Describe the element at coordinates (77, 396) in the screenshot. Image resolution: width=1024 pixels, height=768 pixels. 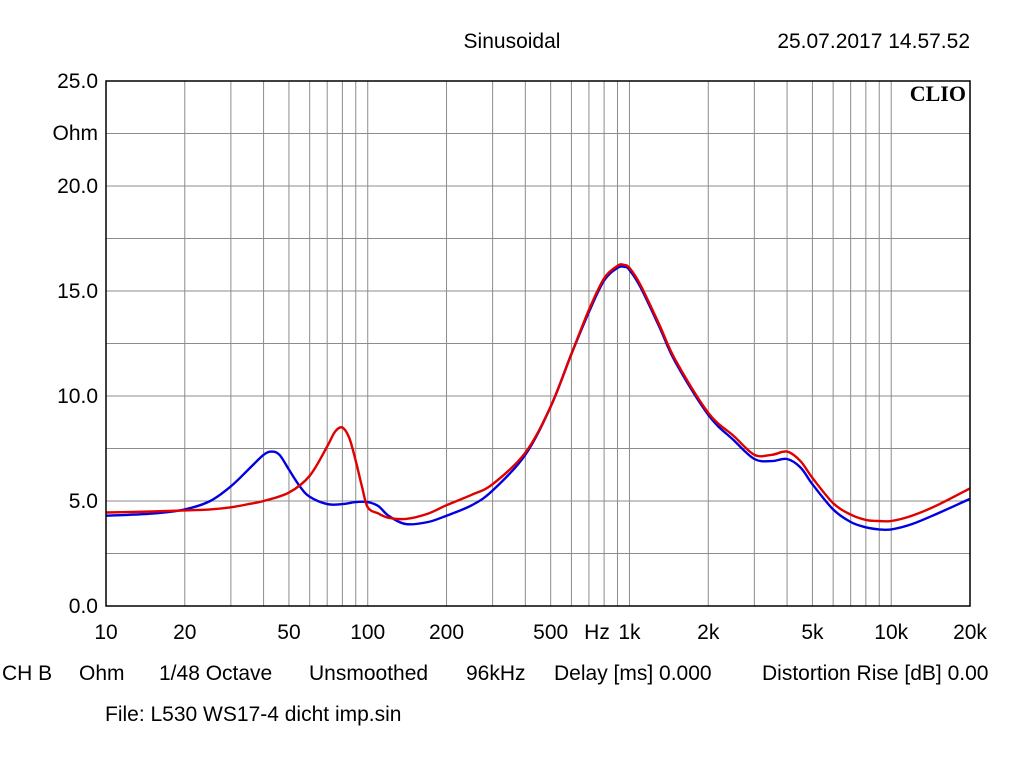
I see `y-tick-label: 10.0` at that location.